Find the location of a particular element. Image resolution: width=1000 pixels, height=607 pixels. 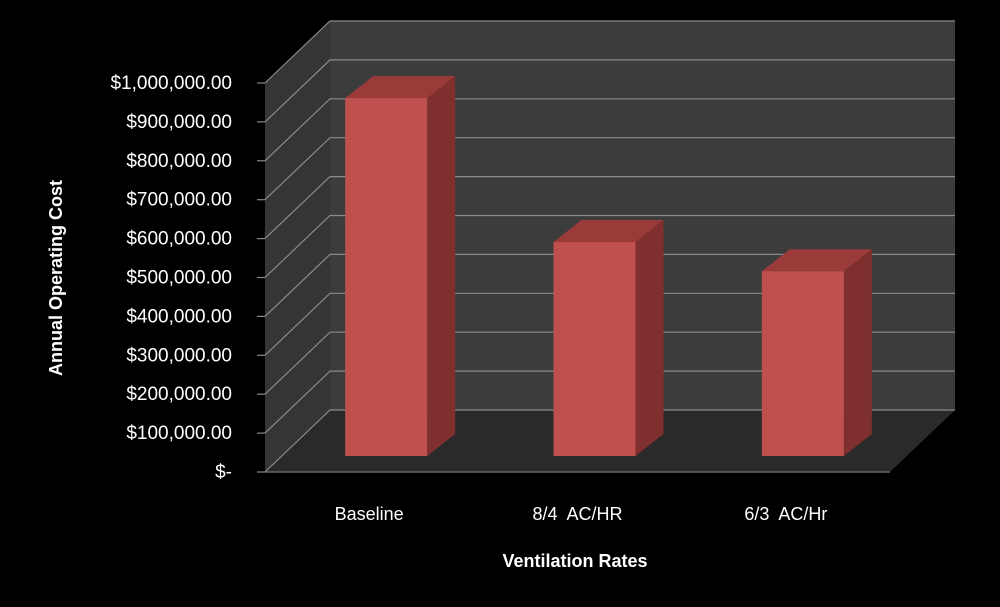

y-tick-label: $800,000.00 is located at coordinates (179, 161).